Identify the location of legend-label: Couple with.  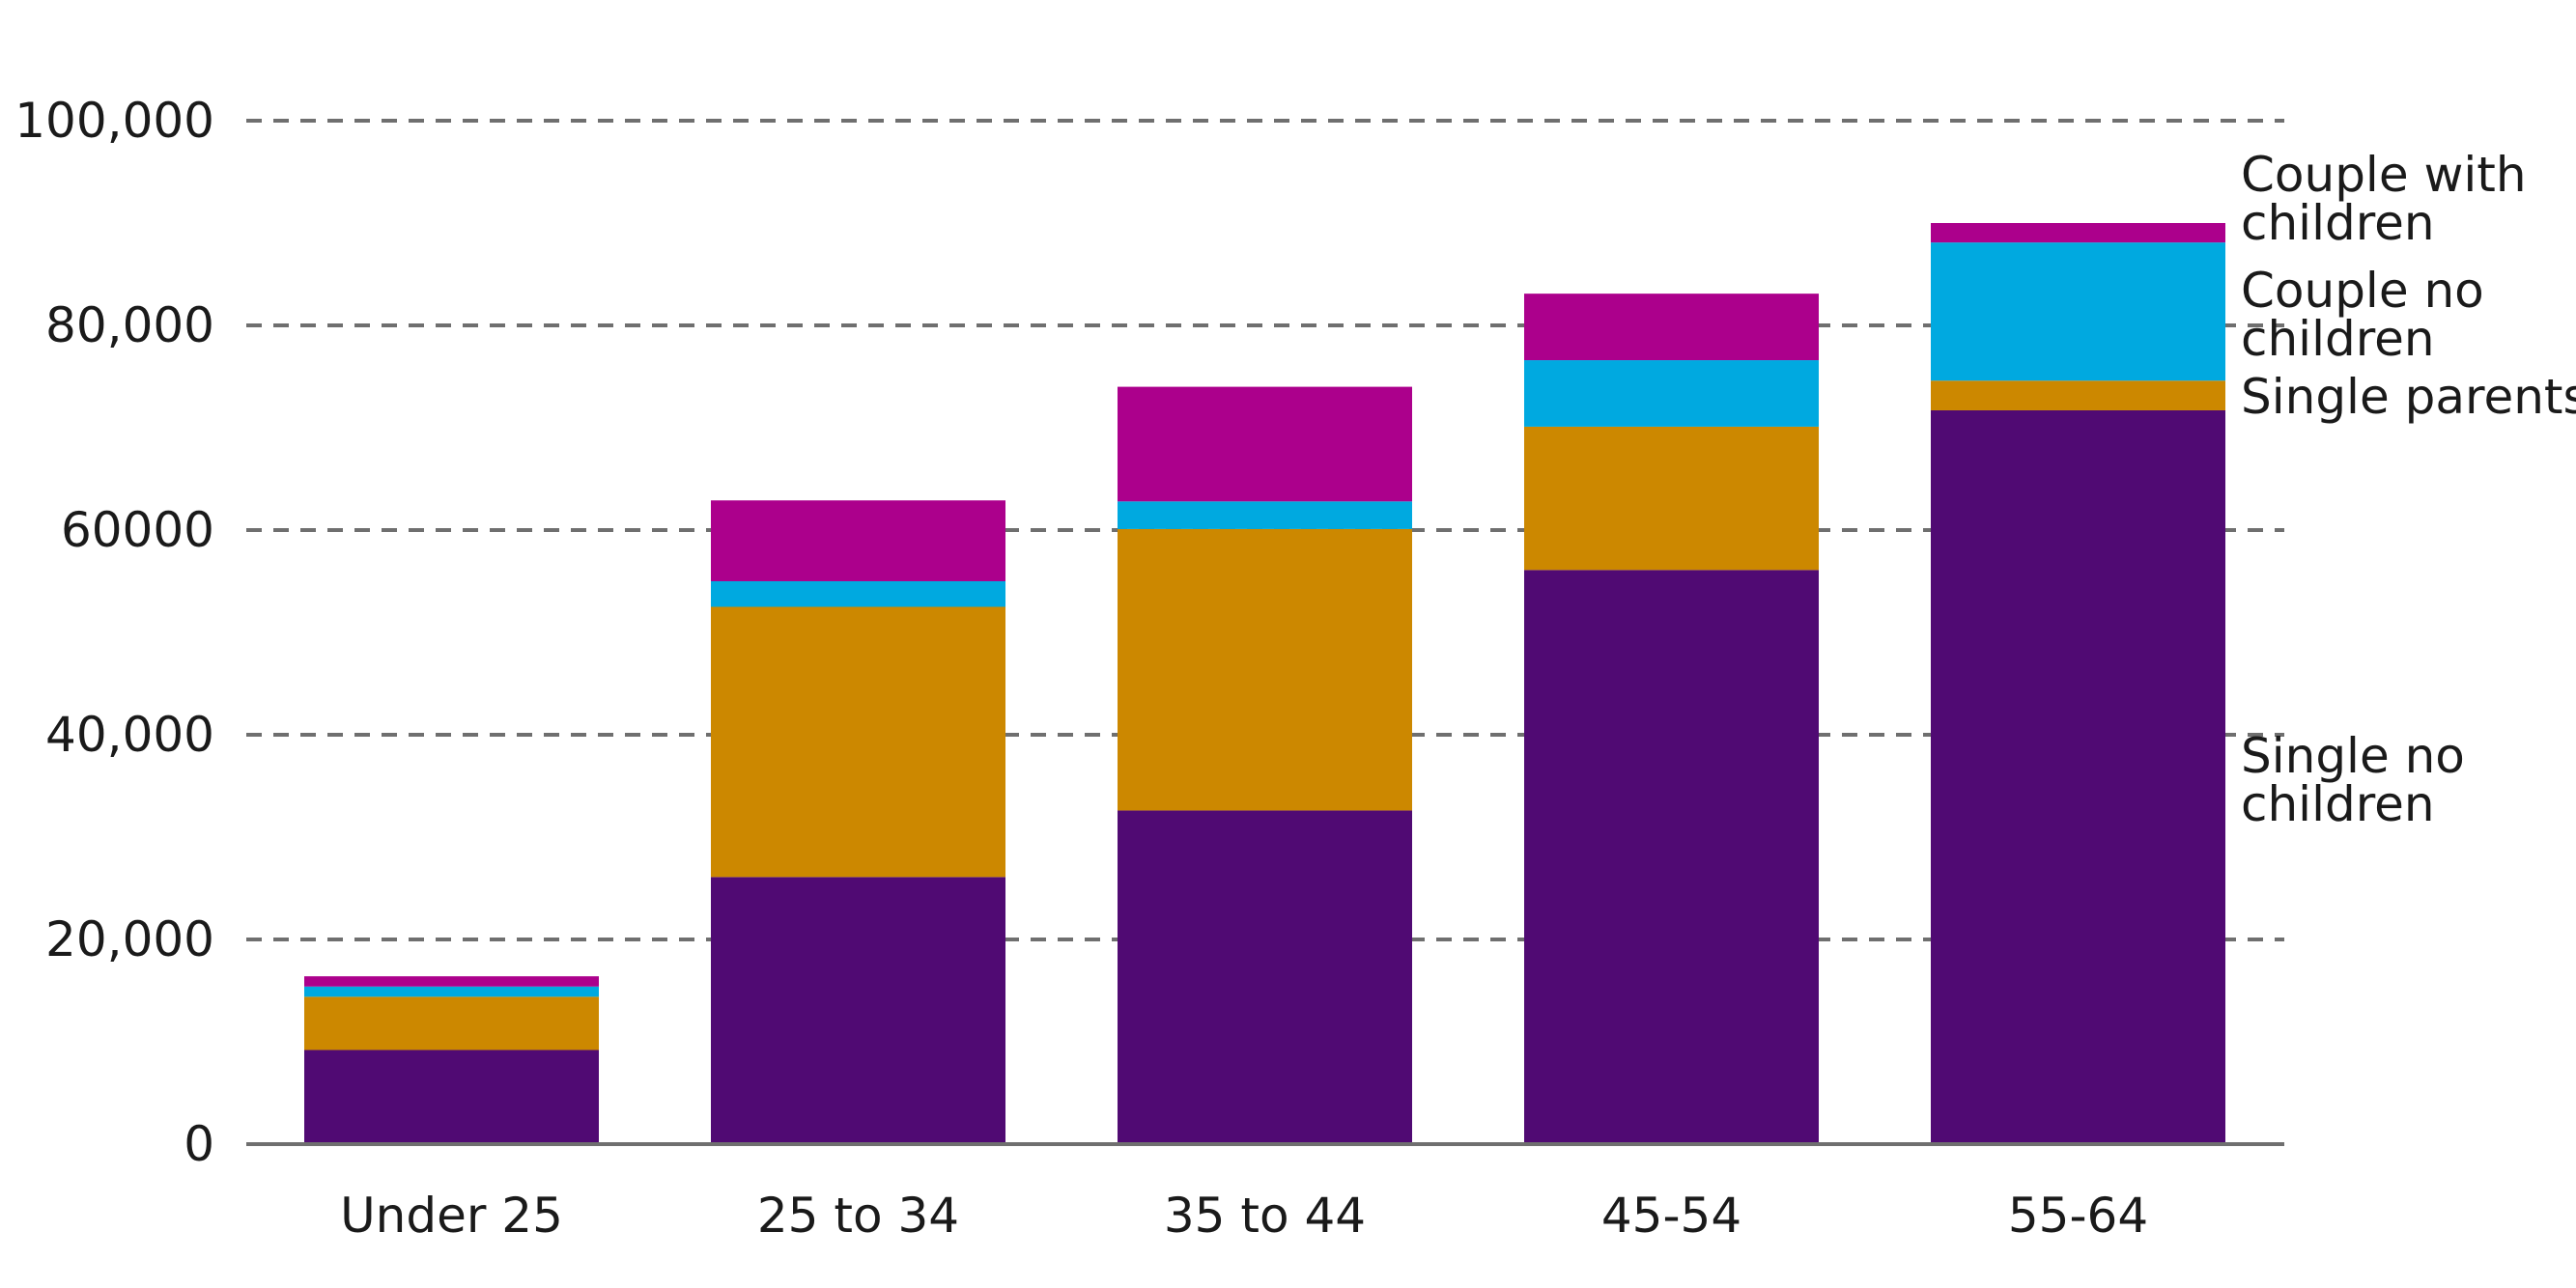
(2384, 175).